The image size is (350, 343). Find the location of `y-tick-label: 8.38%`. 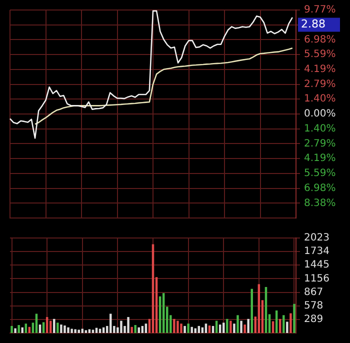

y-tick-label: 8.38% is located at coordinates (320, 203).